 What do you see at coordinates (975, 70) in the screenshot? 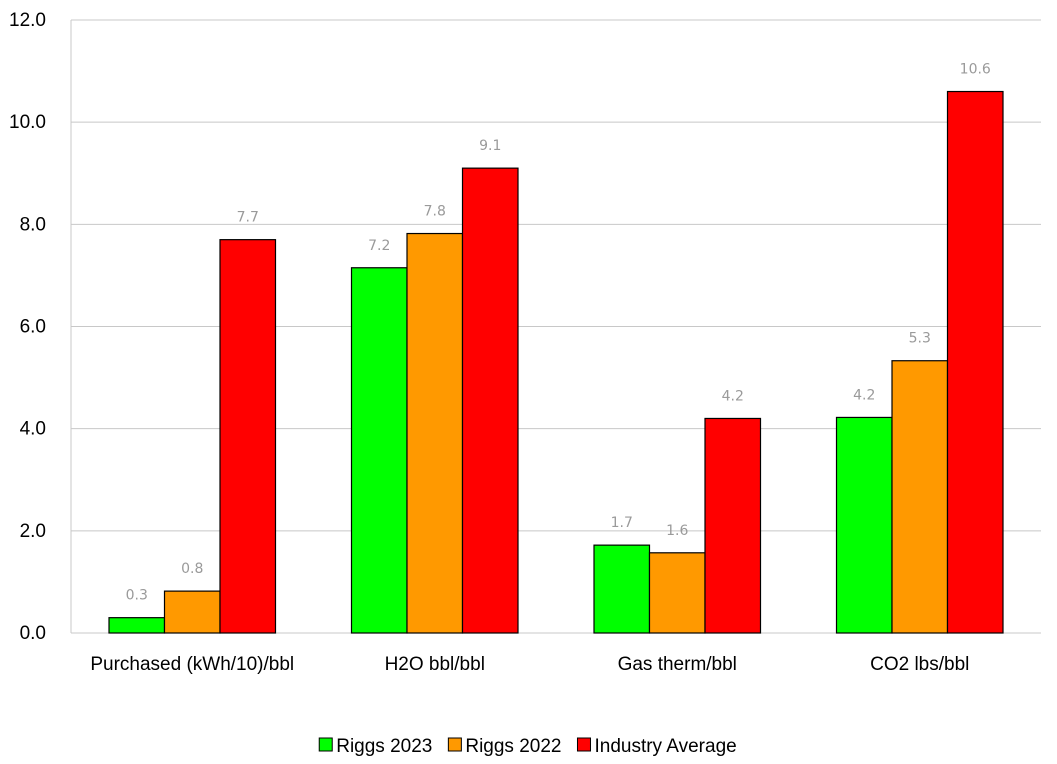
I see `data-label: 10.6` at bounding box center [975, 70].